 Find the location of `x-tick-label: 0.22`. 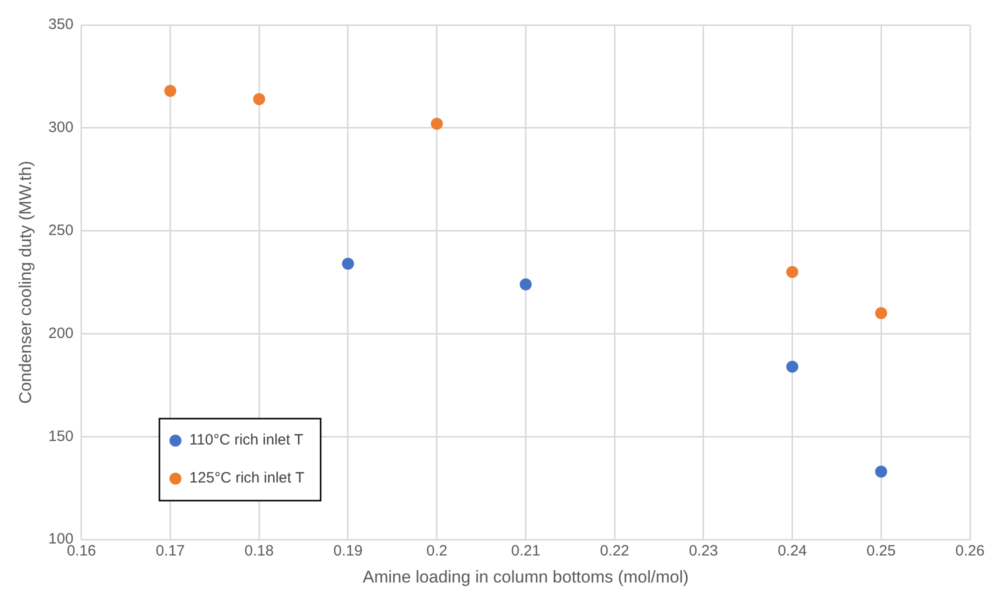

x-tick-label: 0.22 is located at coordinates (615, 551).